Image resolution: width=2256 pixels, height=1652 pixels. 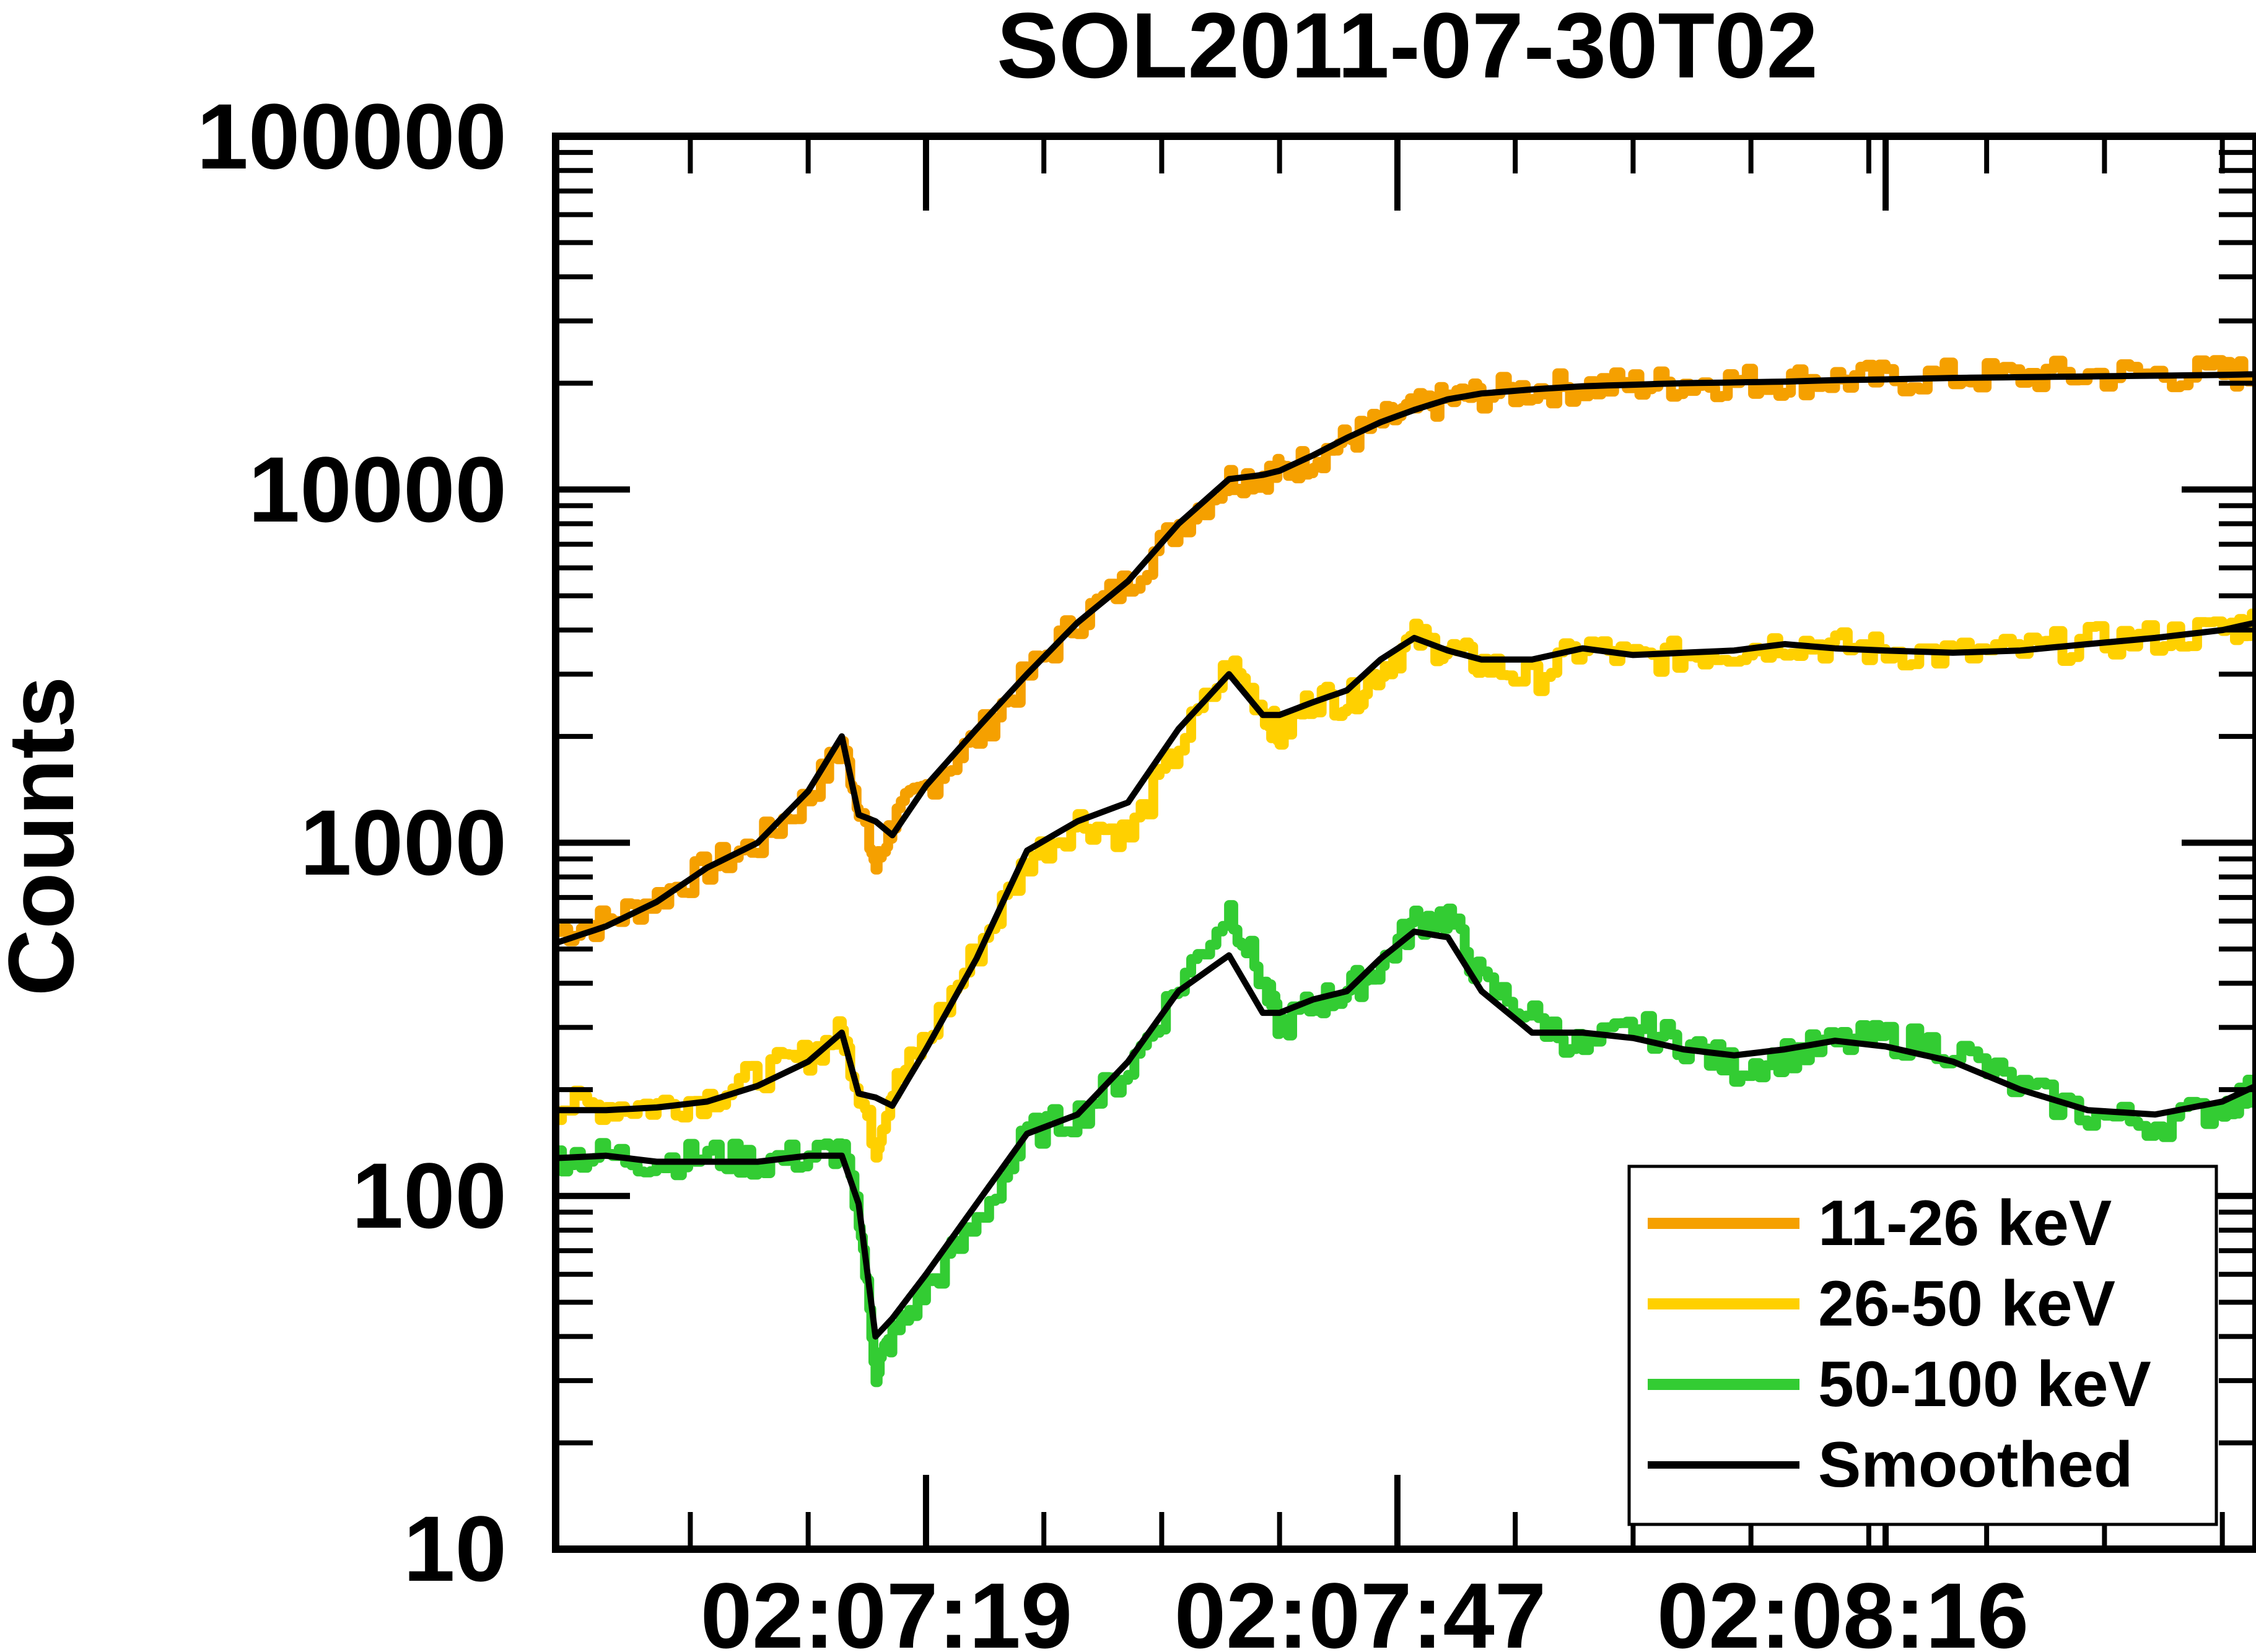 What do you see at coordinates (1843, 1607) in the screenshot?
I see `x-tick-label-3: 02:08:16` at bounding box center [1843, 1607].